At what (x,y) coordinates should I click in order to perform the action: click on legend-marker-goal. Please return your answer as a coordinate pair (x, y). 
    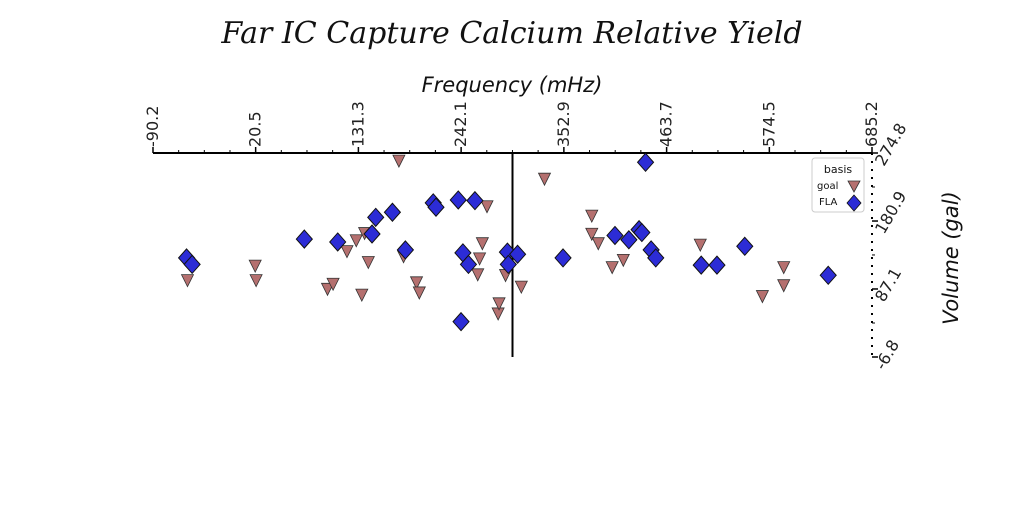
    Looking at the image, I should click on (854, 186).